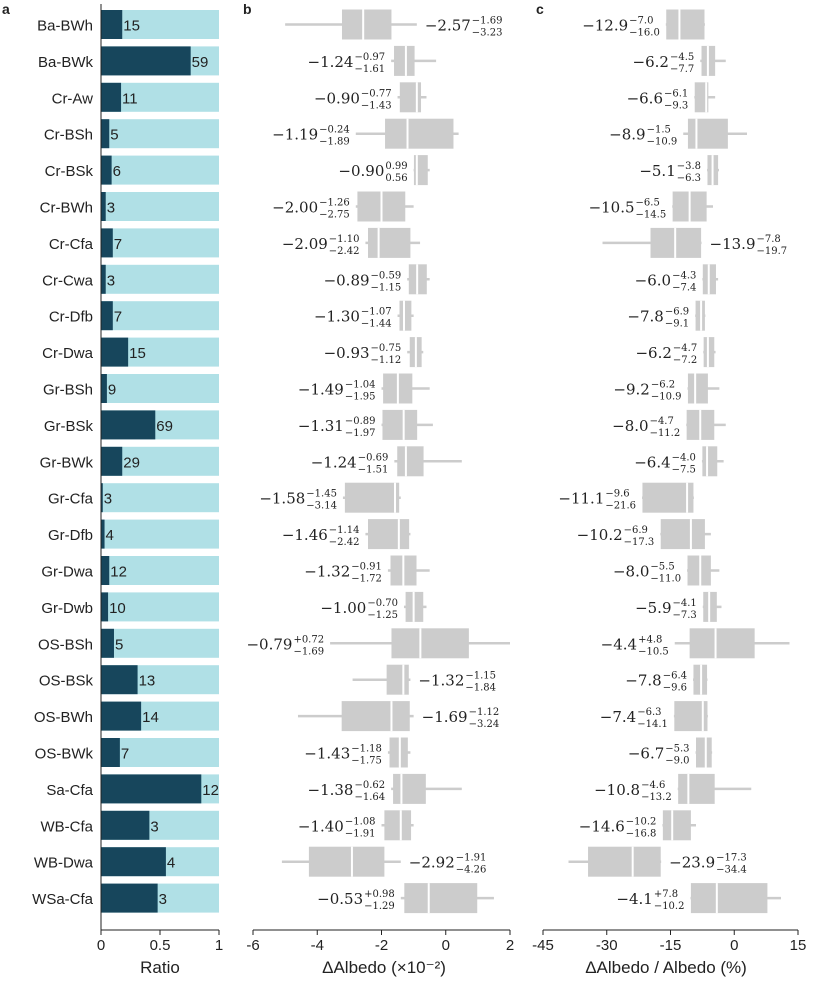  What do you see at coordinates (666, 388) in the screenshot?
I see `box-row: −9.2 −6.2−10.9` at bounding box center [666, 388].